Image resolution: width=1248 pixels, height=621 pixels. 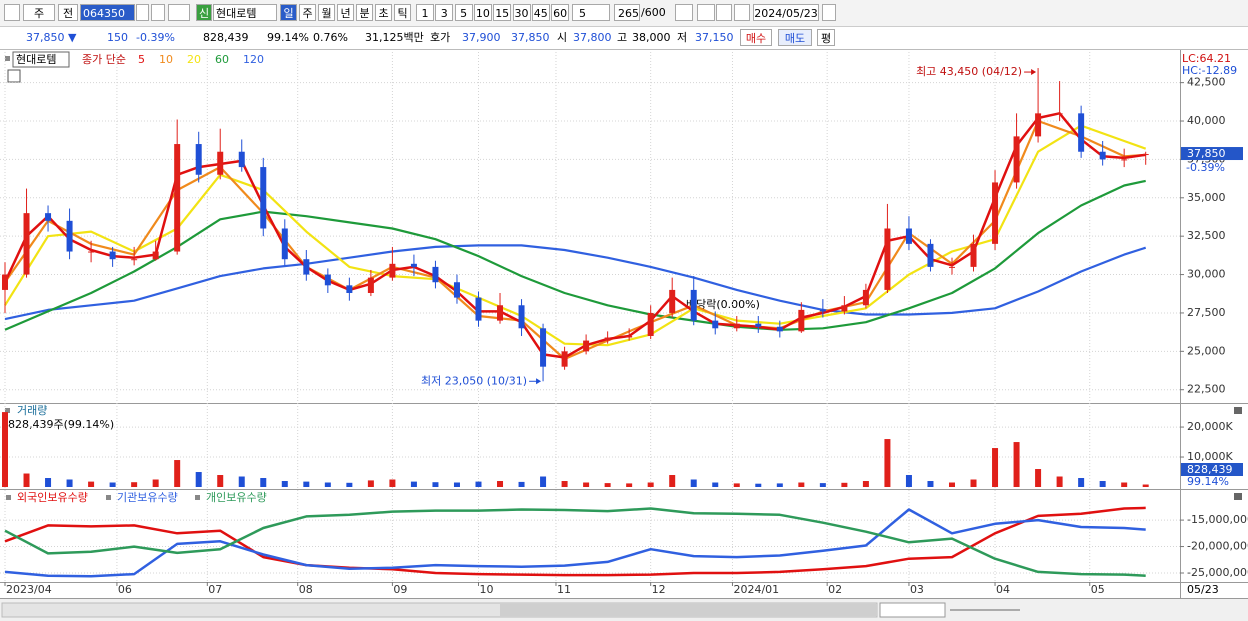 I want to click on count-max: /600, so click(x=653, y=12).